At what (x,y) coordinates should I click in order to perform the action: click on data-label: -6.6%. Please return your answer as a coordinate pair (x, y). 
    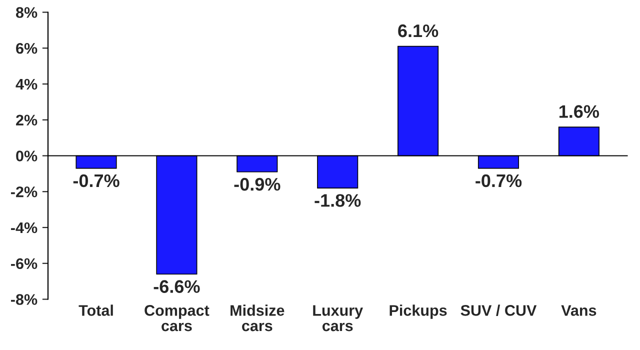
    Looking at the image, I should click on (177, 286).